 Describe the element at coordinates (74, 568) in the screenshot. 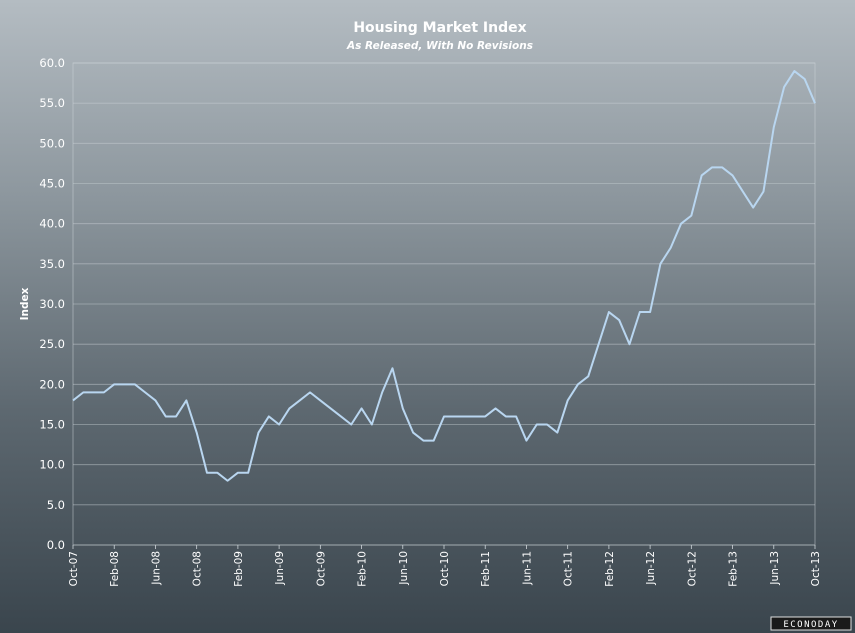

I see `x-tick-label: Oct-07` at that location.